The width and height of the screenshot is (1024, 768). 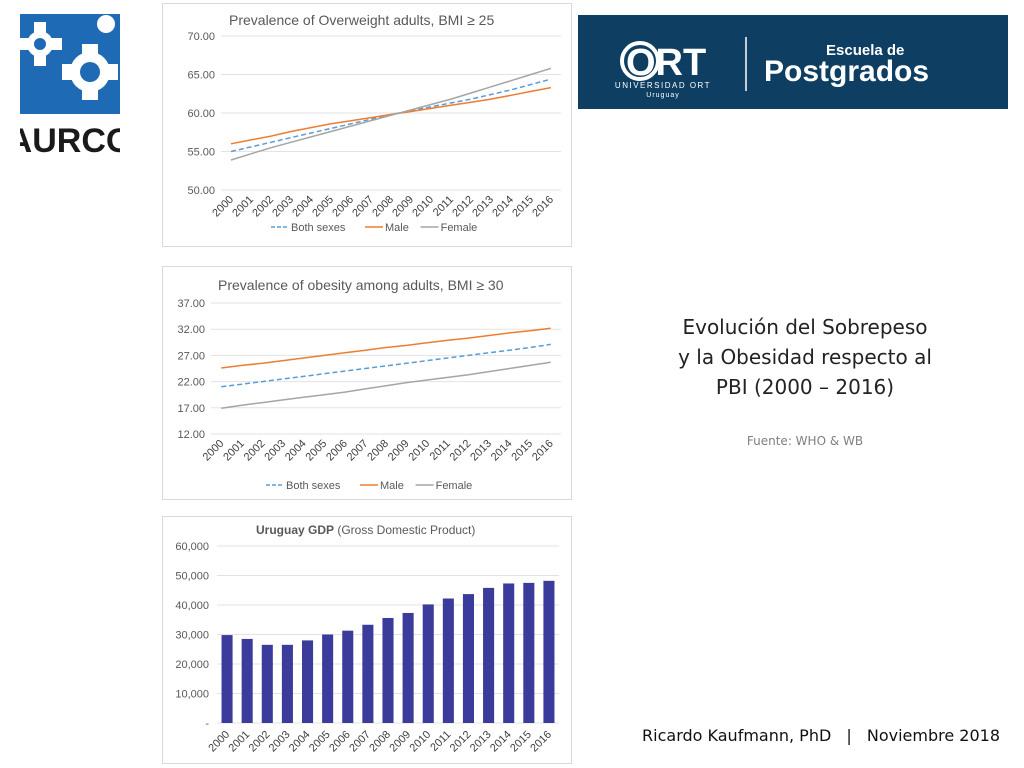 I want to click on obesity-y-tick: 22.00, so click(x=191, y=383).